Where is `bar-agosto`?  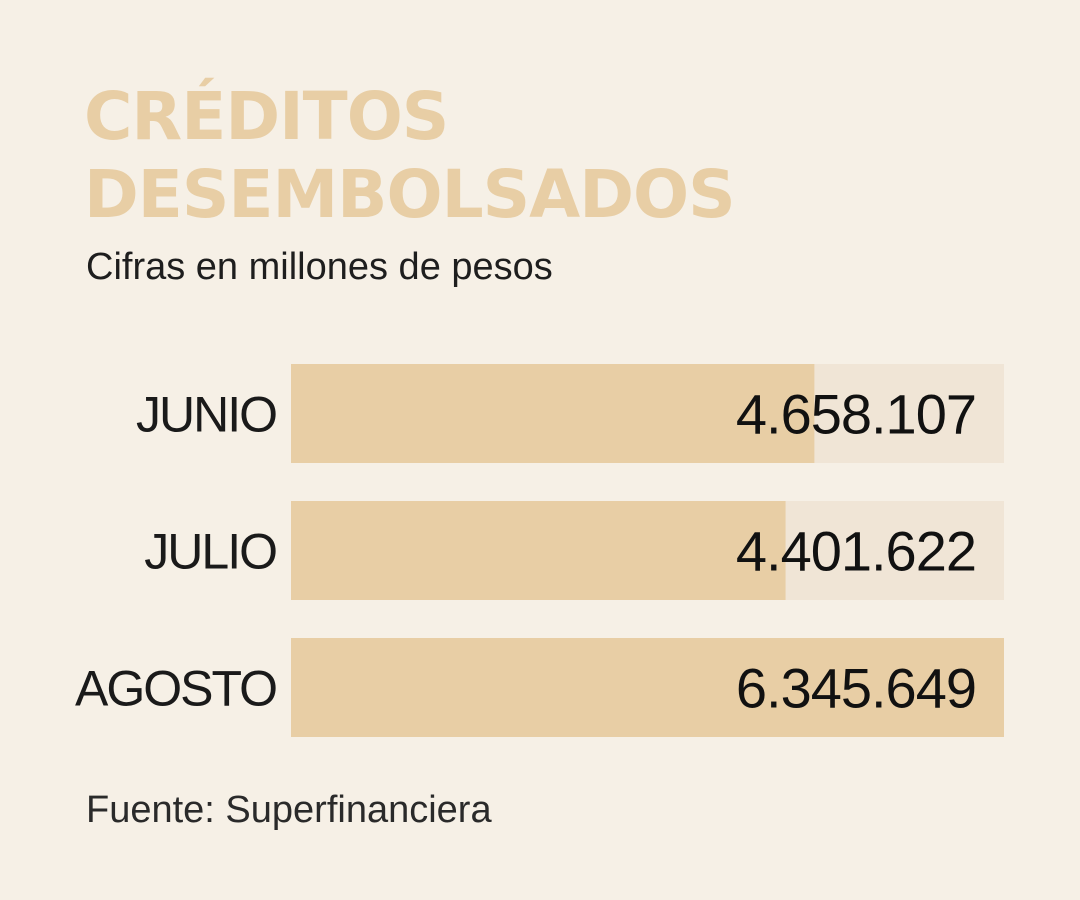
bar-agosto is located at coordinates (647, 687).